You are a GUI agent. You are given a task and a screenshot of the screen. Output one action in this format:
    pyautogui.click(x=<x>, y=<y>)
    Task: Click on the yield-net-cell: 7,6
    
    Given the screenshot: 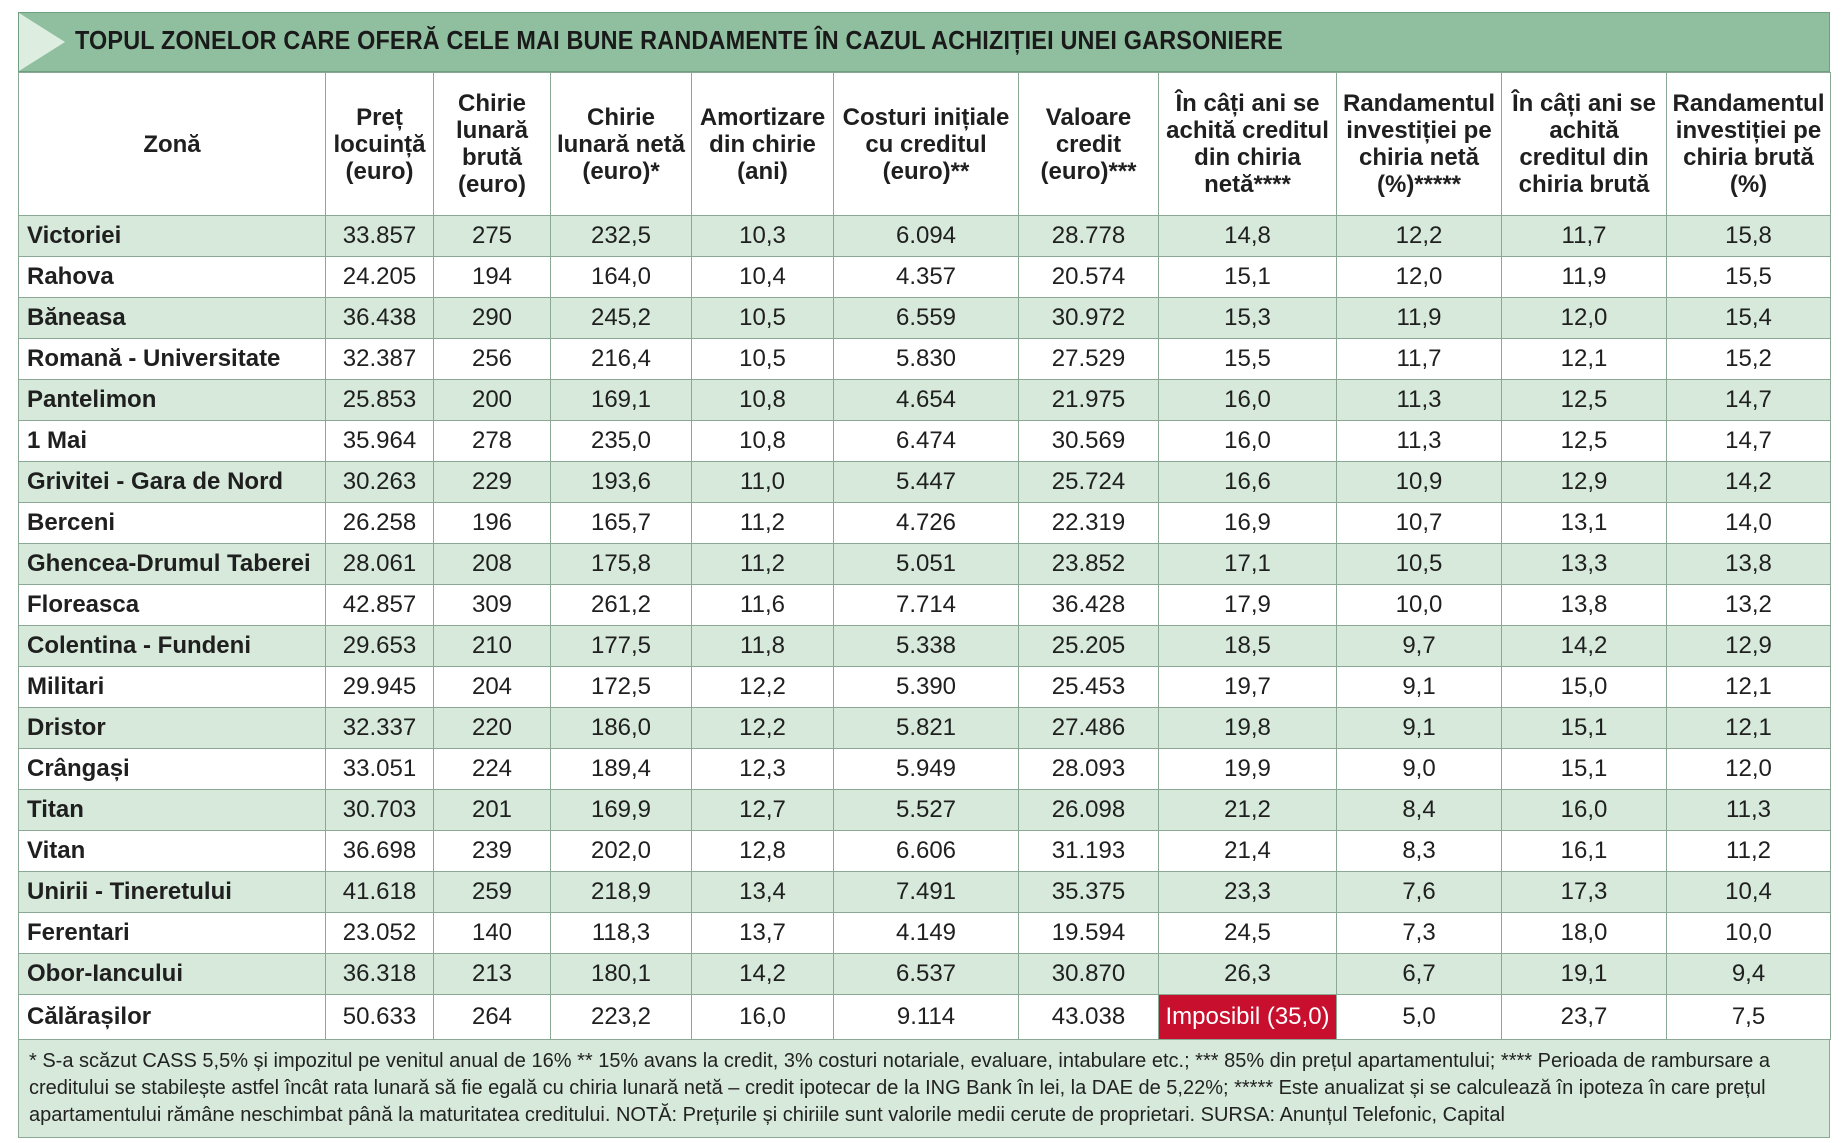 What is the action you would take?
    pyautogui.click(x=1419, y=892)
    